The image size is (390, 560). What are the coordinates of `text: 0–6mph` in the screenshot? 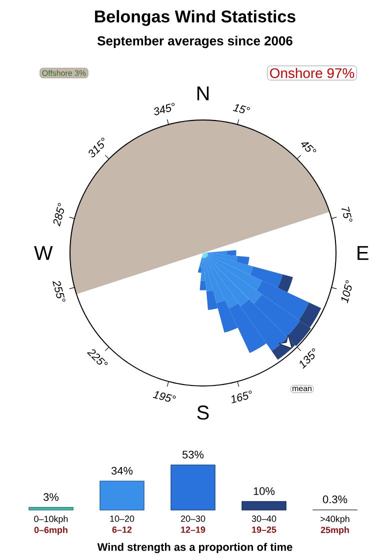 It's located at (51, 530).